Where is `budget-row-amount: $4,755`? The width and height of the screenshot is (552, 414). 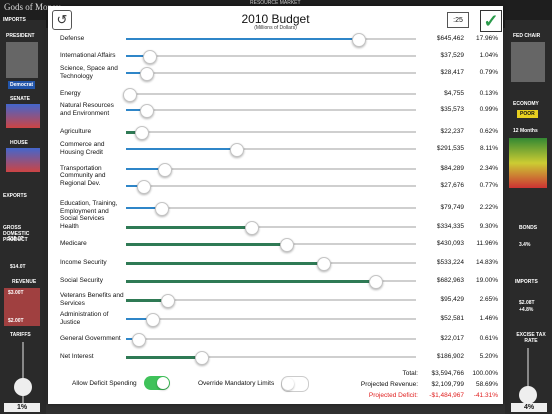
budget-row-amount: $4,755 is located at coordinates (454, 93).